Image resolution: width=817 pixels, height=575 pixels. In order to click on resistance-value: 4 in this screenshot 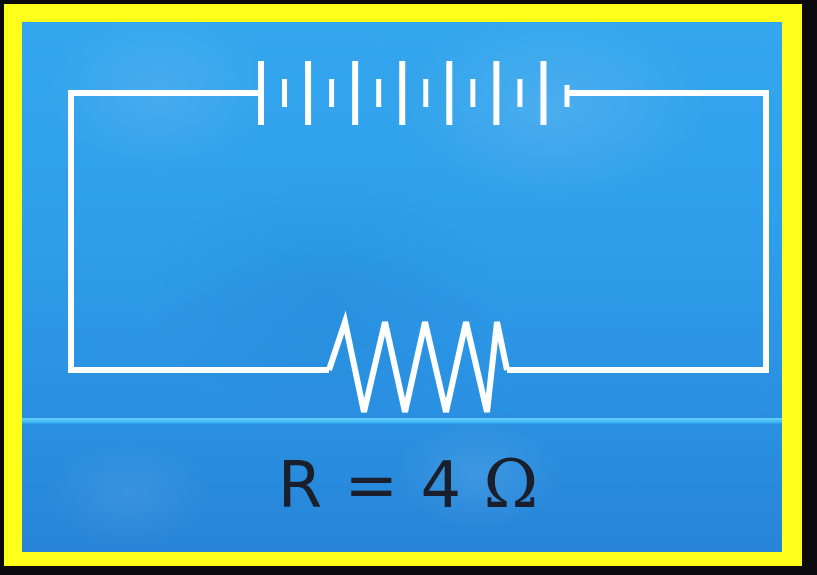, I will do `click(441, 486)`.